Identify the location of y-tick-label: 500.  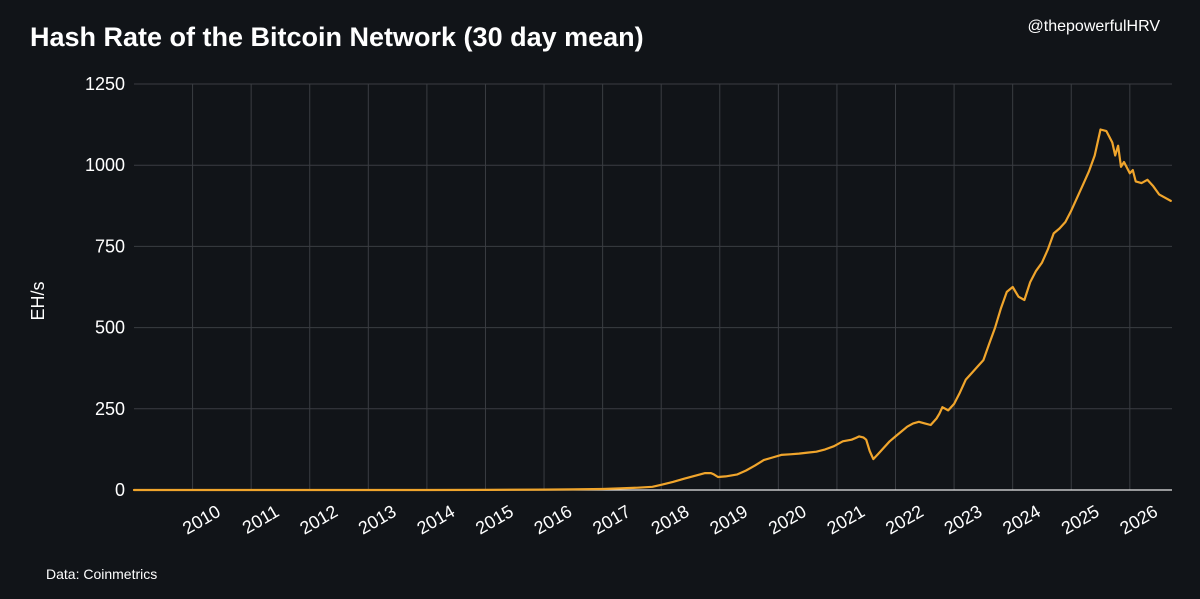
(110, 328).